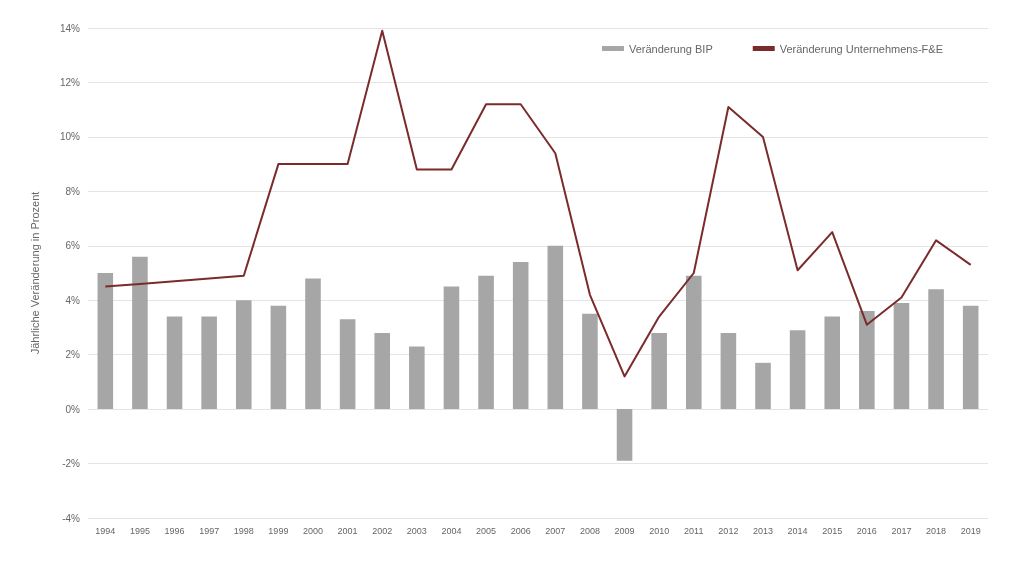 This screenshot has width=1019, height=568. I want to click on x-tick-label: 2005, so click(486, 530).